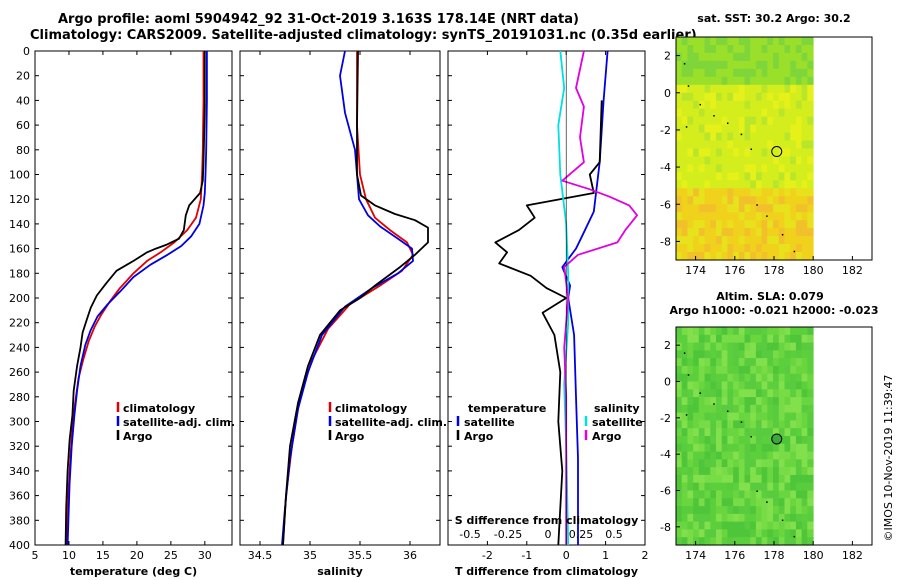 This screenshot has height=580, width=900. I want to click on legend-label: satellite-adj. clim., so click(391, 422).